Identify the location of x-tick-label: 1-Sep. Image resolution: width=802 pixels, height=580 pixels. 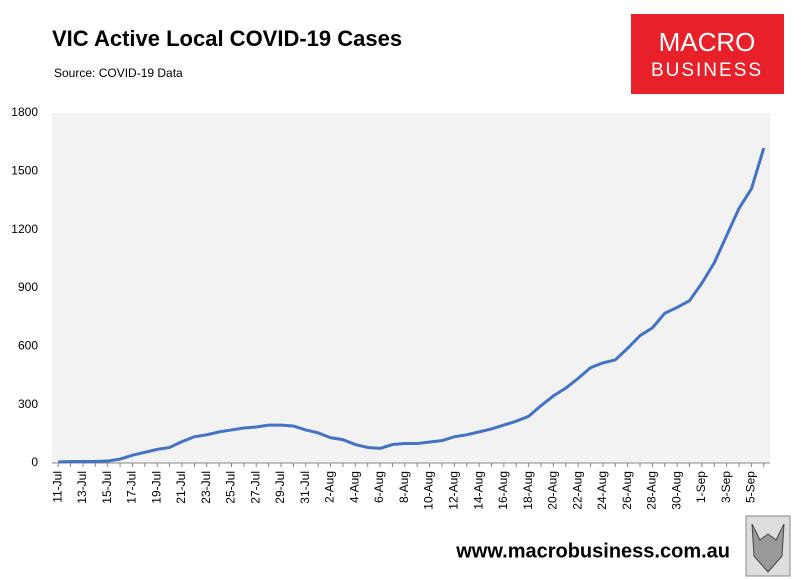
(701, 487).